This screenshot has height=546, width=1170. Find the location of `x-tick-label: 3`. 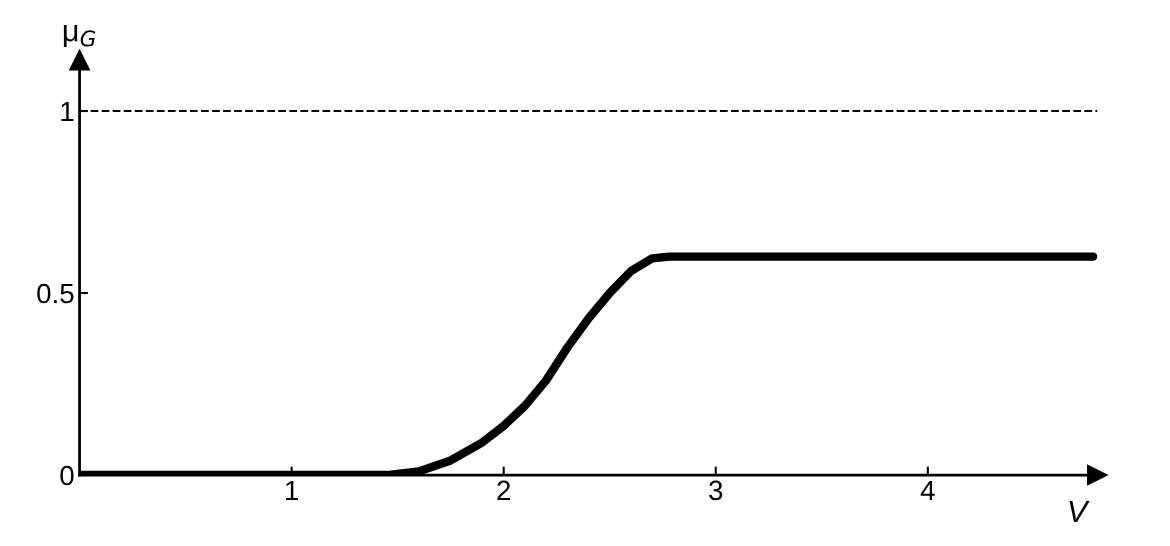

x-tick-label: 3 is located at coordinates (716, 490).